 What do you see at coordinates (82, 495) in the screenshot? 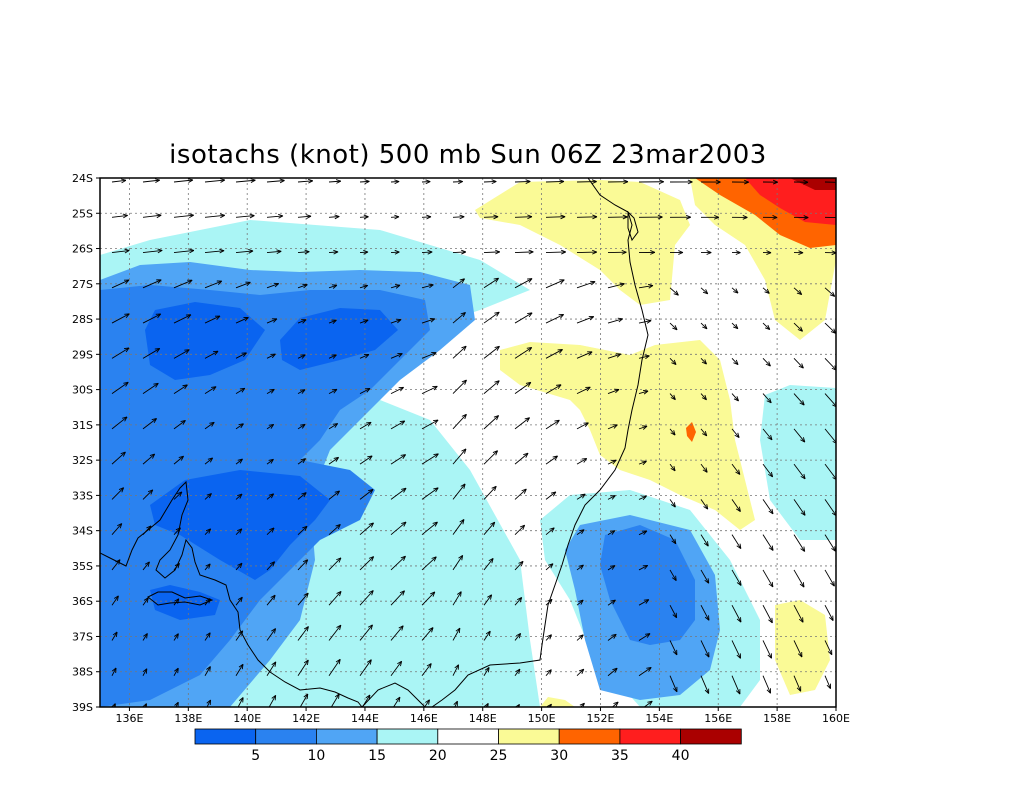
I see `lat-tick-label: 33S` at bounding box center [82, 495].